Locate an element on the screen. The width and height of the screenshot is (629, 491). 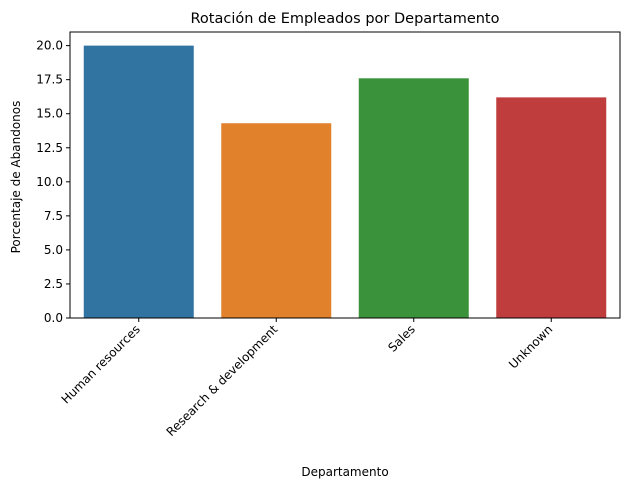
y-tick-label: 20.0 is located at coordinates (49, 46).